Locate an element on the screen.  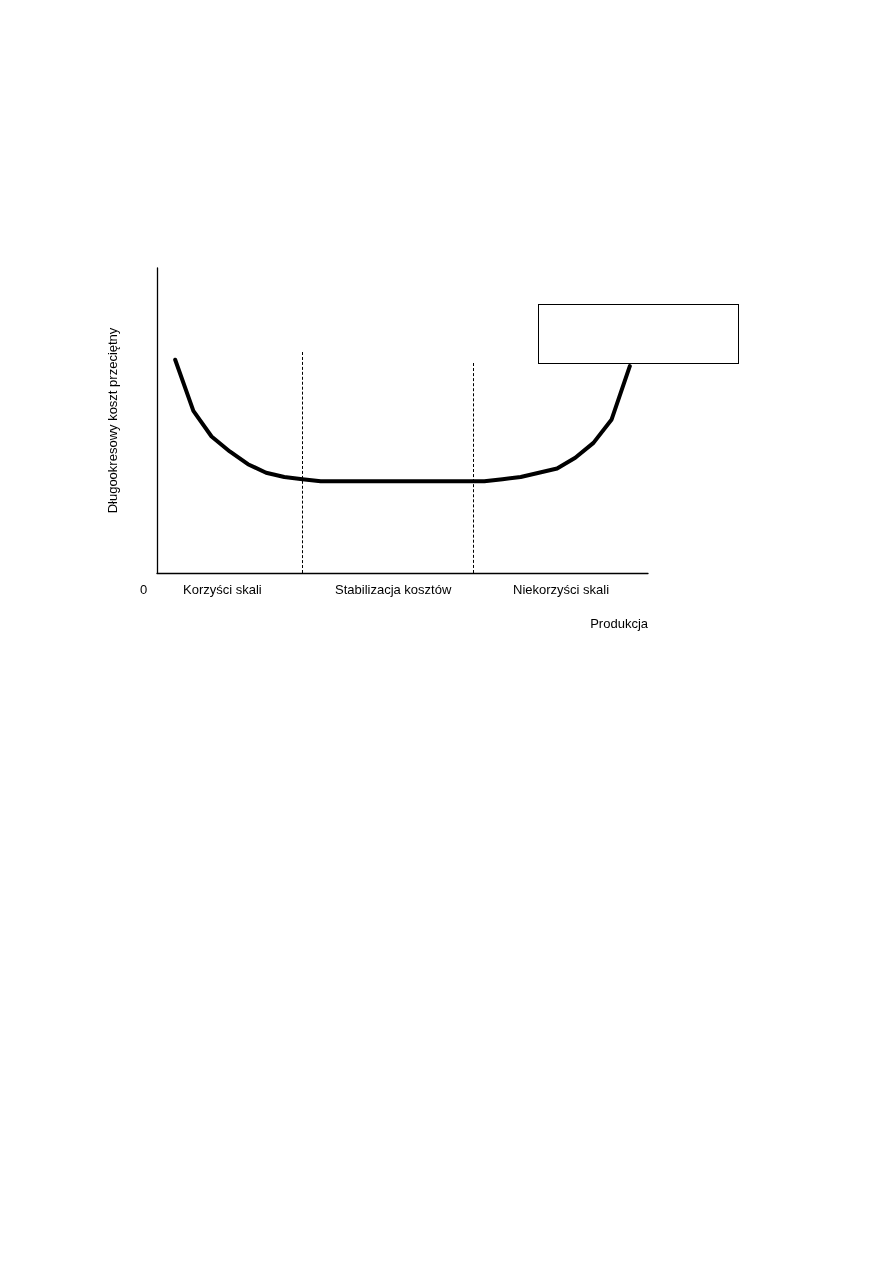
x-axis-title: Produkcja is located at coordinates (619, 623).